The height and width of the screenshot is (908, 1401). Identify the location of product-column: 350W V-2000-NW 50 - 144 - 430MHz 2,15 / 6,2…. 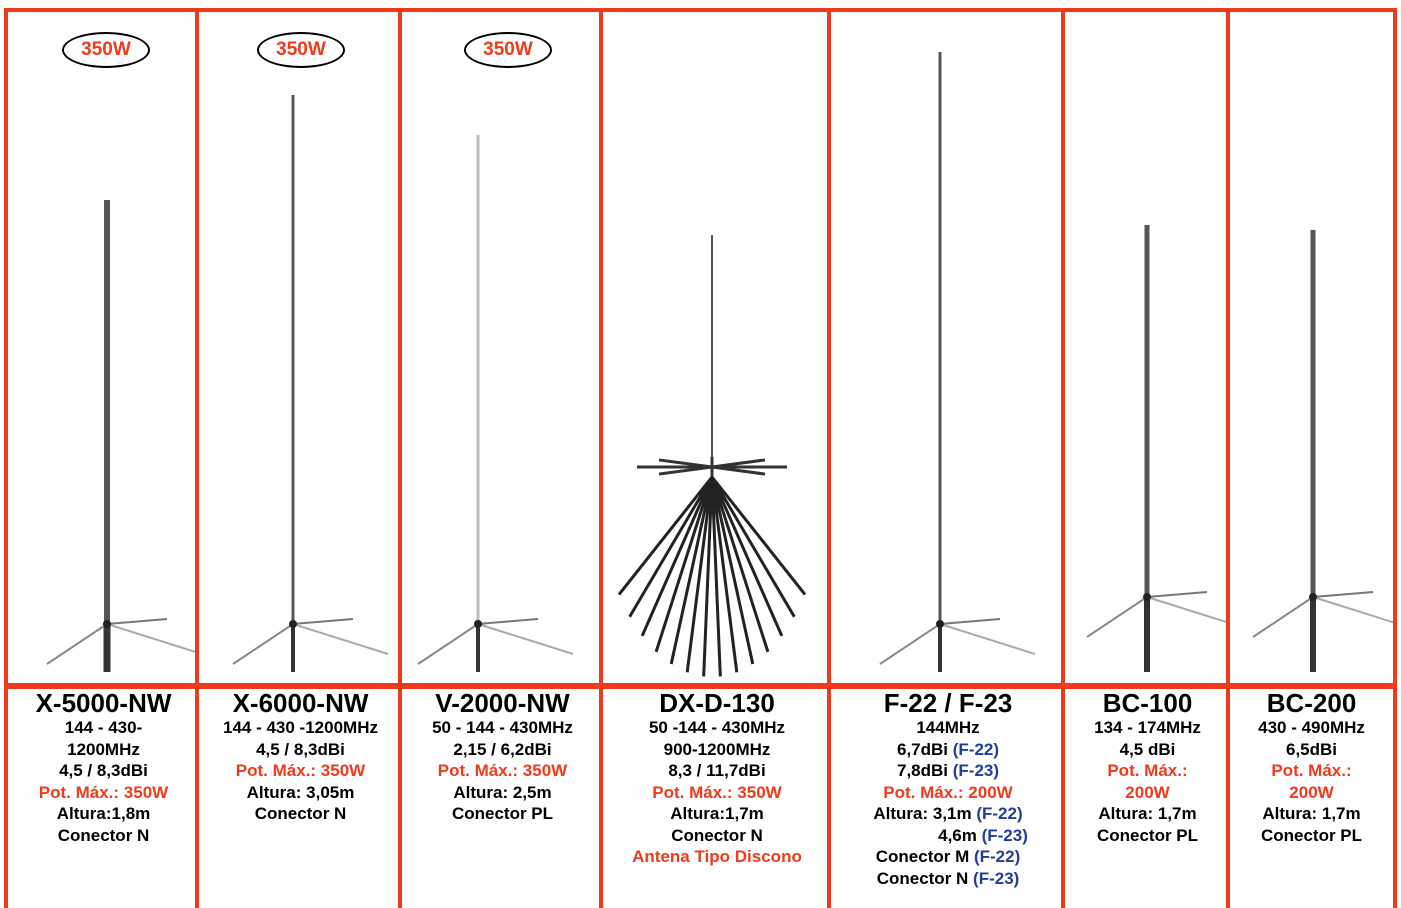
(500, 458).